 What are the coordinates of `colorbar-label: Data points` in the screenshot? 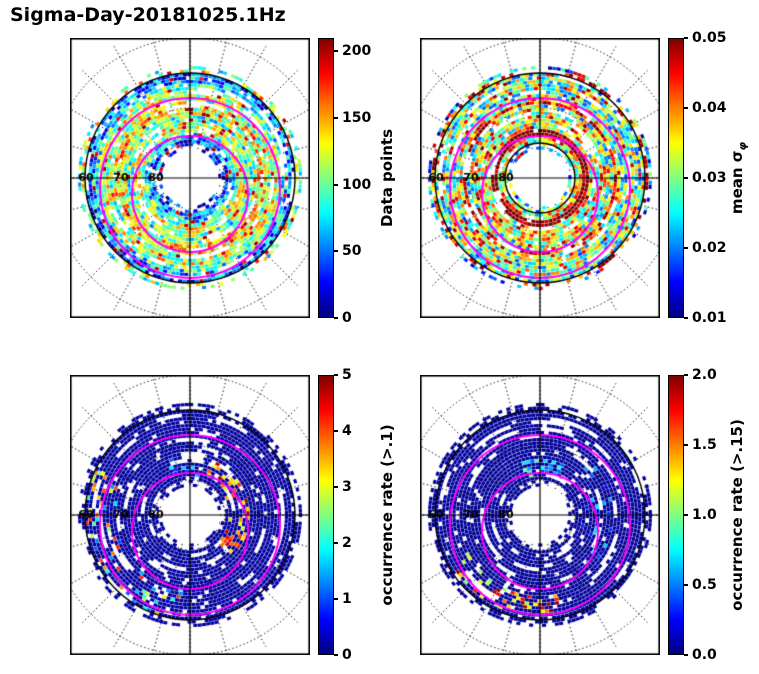 It's located at (388, 178).